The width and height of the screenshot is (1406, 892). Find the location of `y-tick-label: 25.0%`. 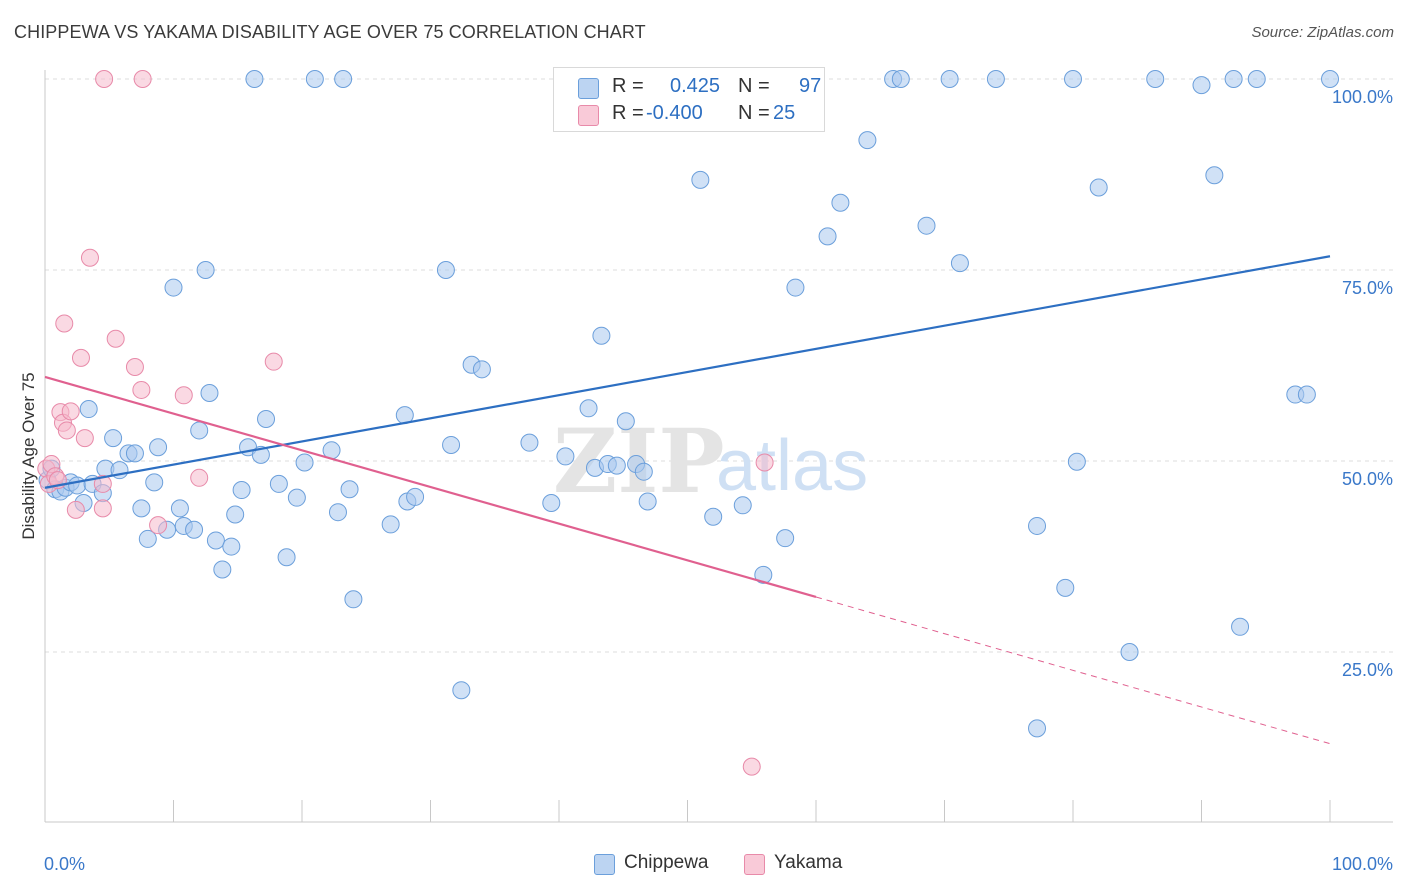

y-tick-label: 25.0% is located at coordinates (1367, 670).